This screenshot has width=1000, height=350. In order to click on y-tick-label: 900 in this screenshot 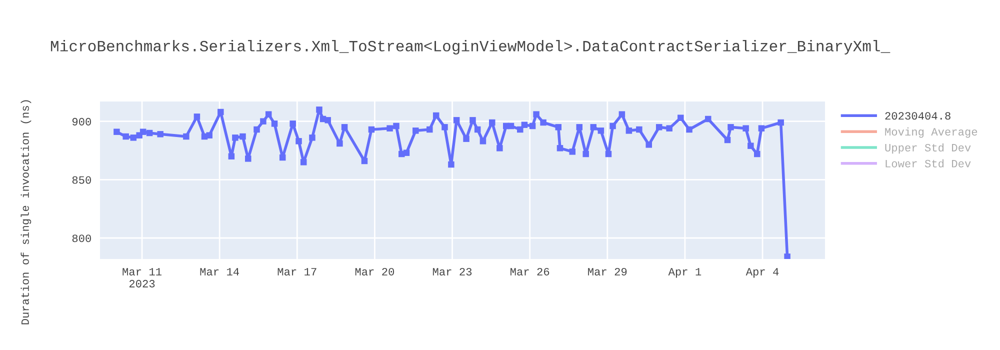, I will do `click(81, 122)`.